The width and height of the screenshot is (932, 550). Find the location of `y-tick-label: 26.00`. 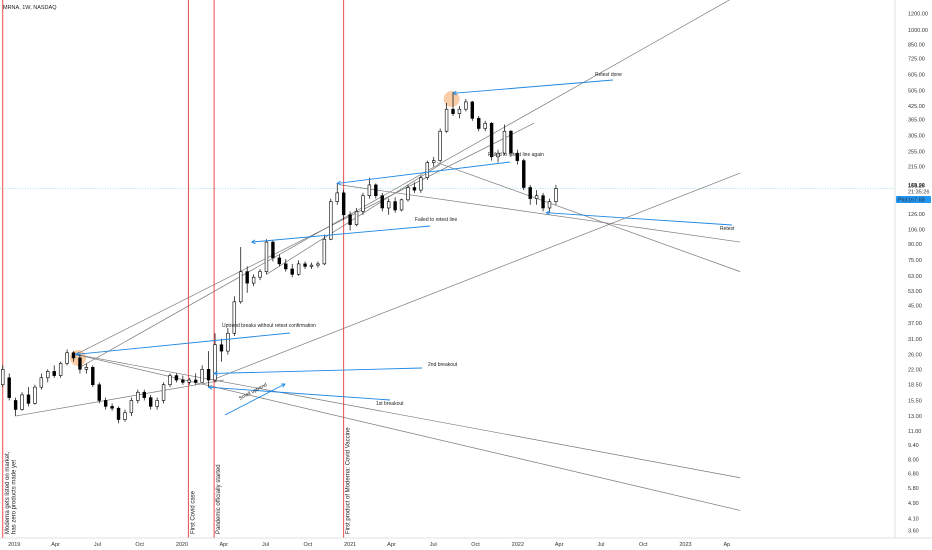

y-tick-label: 26.00 is located at coordinates (915, 355).